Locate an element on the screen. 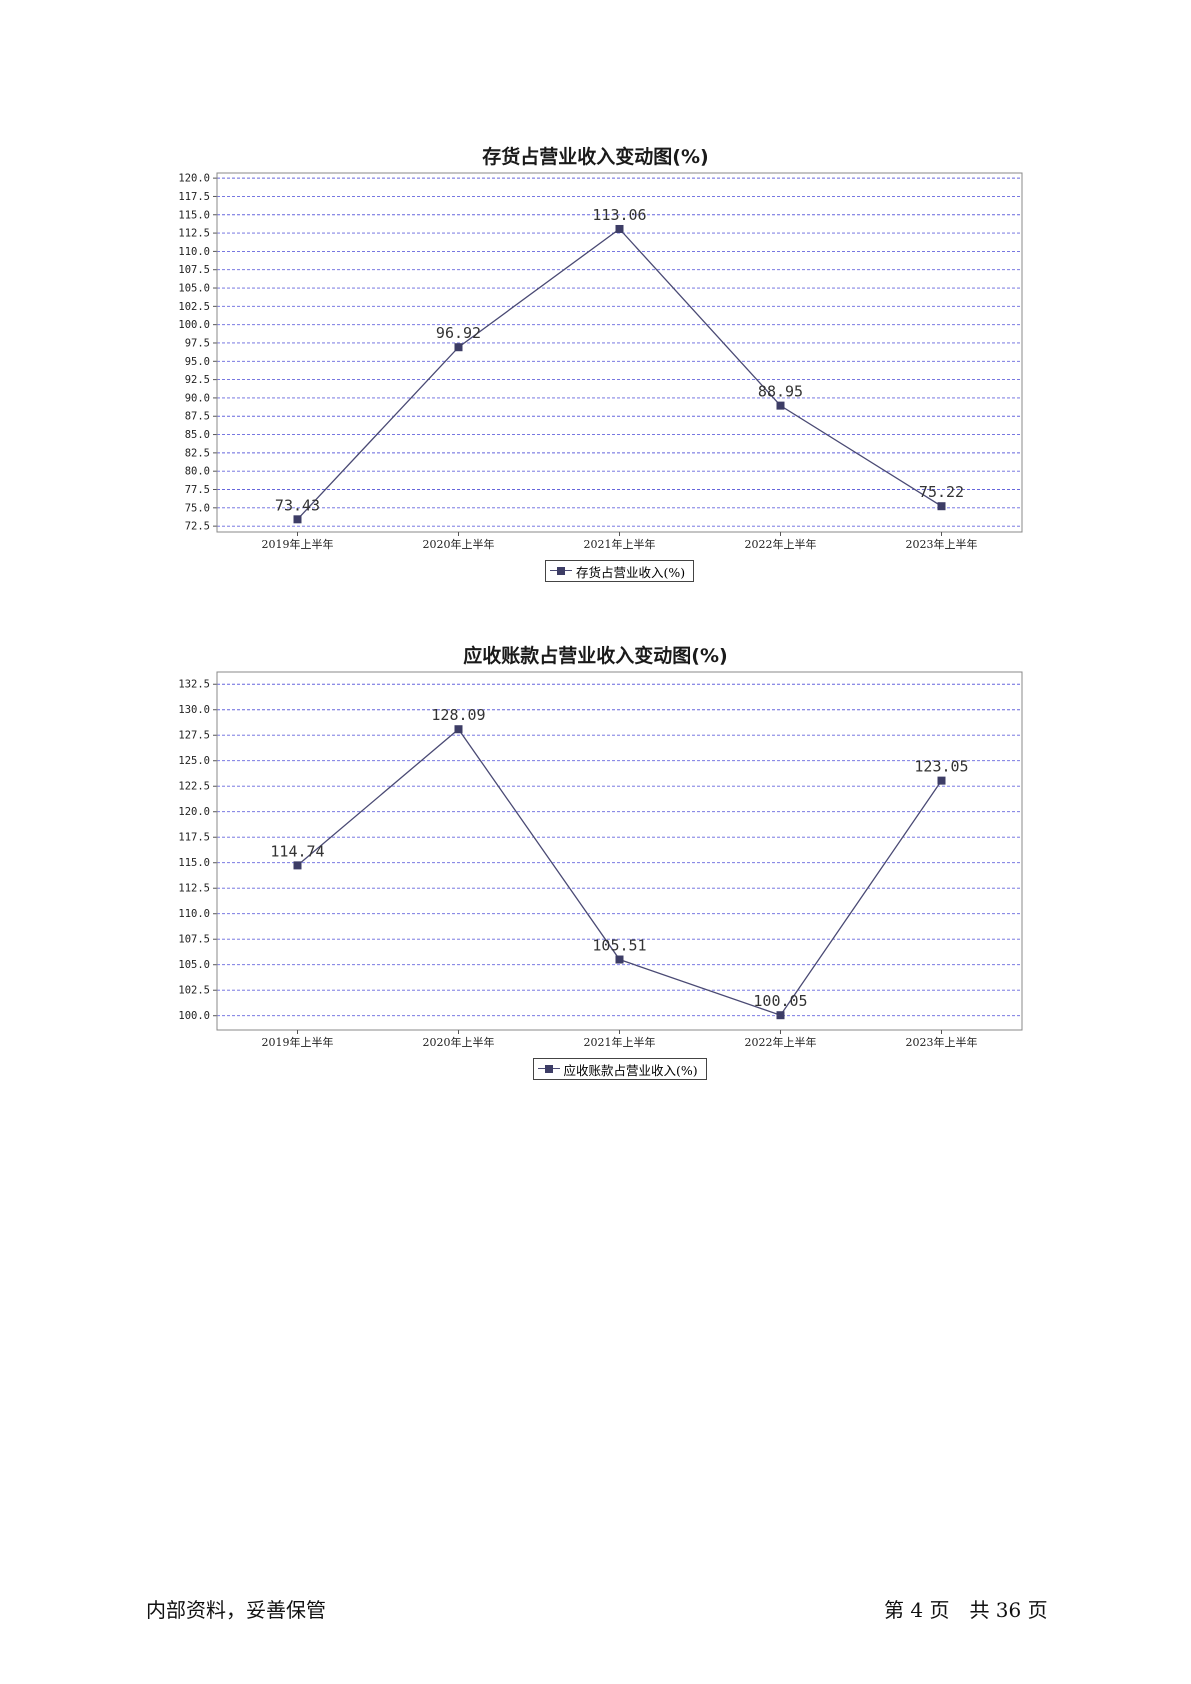 The width and height of the screenshot is (1191, 1684). y-tick-label: 90.0 is located at coordinates (197, 398).